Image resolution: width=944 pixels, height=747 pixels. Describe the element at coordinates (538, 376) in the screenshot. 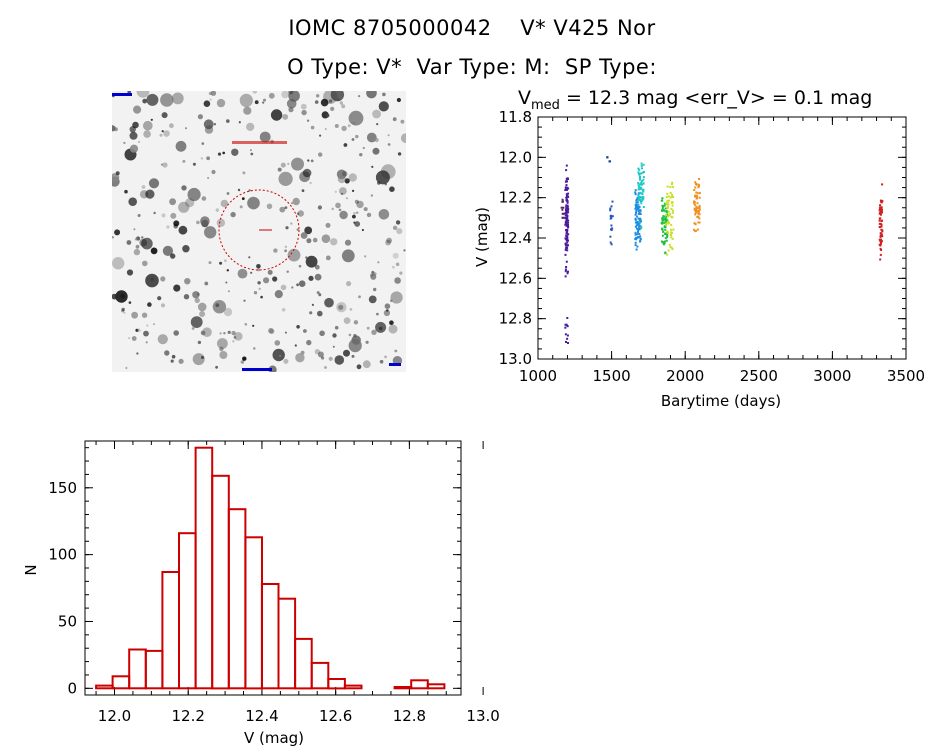

I see `x-tick-label: 1000` at that location.